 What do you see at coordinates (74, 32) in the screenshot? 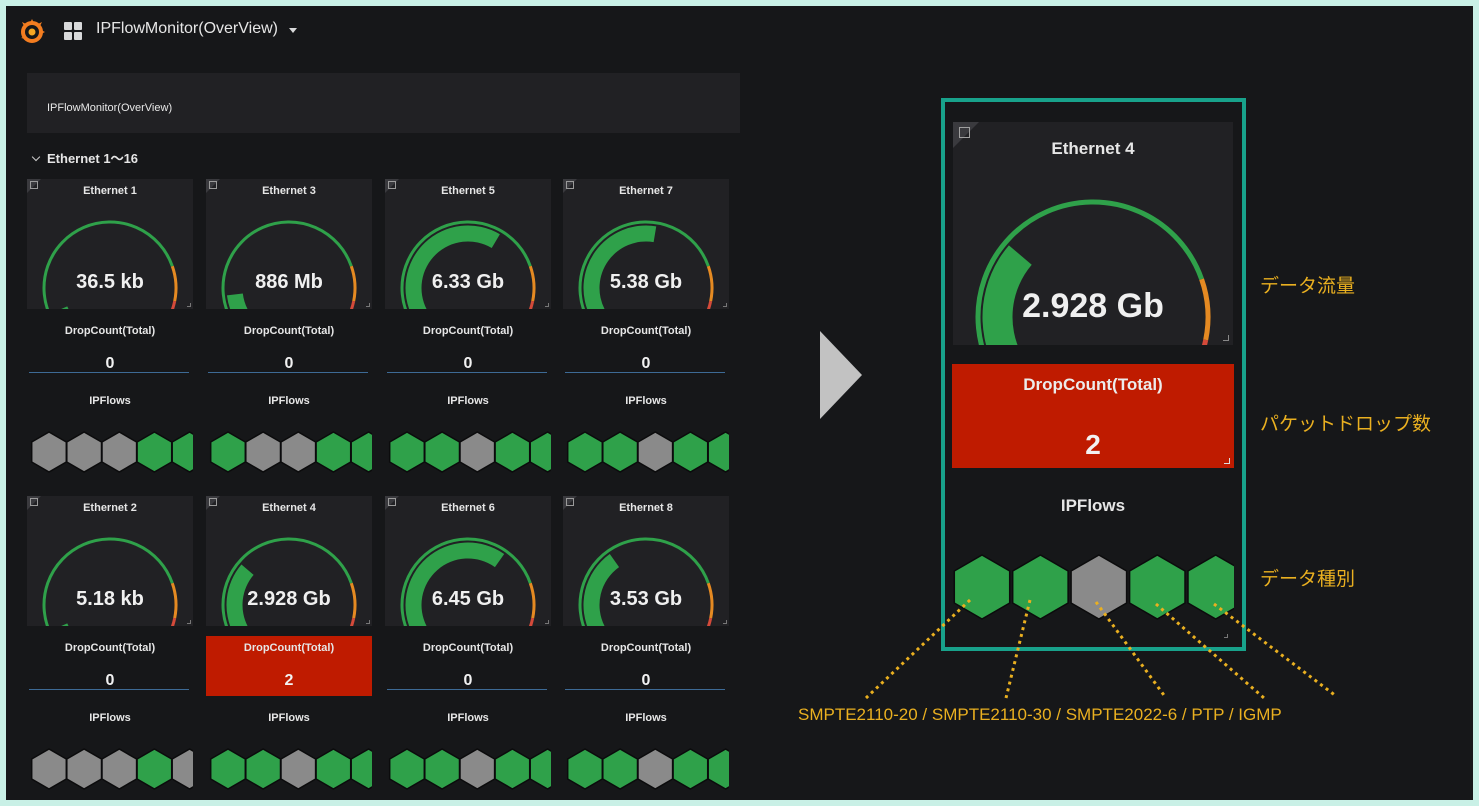
I see `dashboard-grid-icon` at bounding box center [74, 32].